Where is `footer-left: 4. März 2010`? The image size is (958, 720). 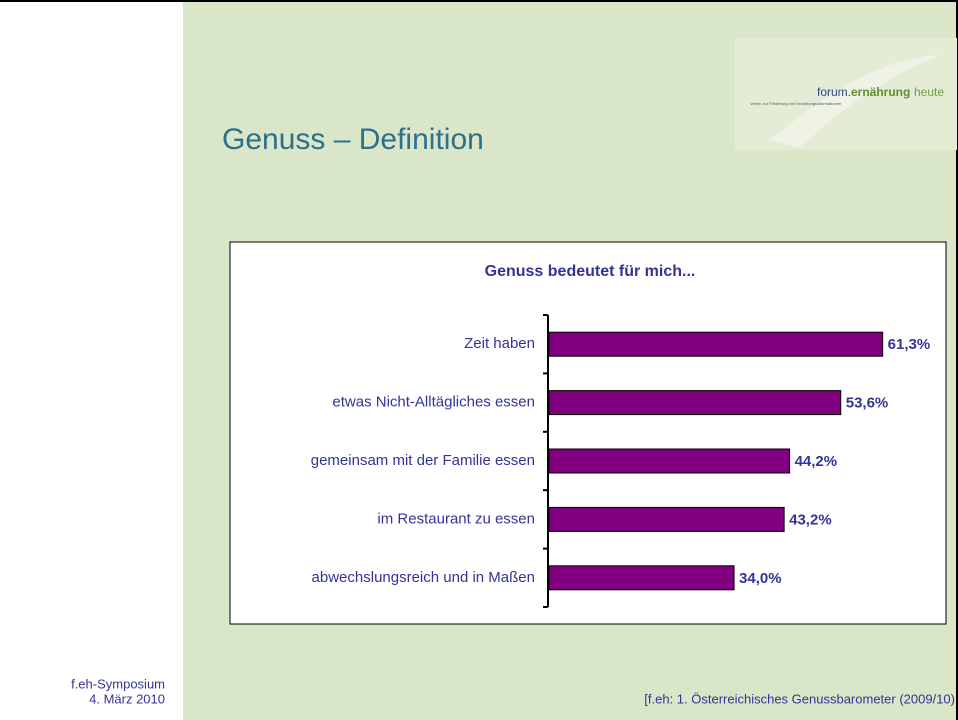
footer-left: 4. März 2010 is located at coordinates (127, 698).